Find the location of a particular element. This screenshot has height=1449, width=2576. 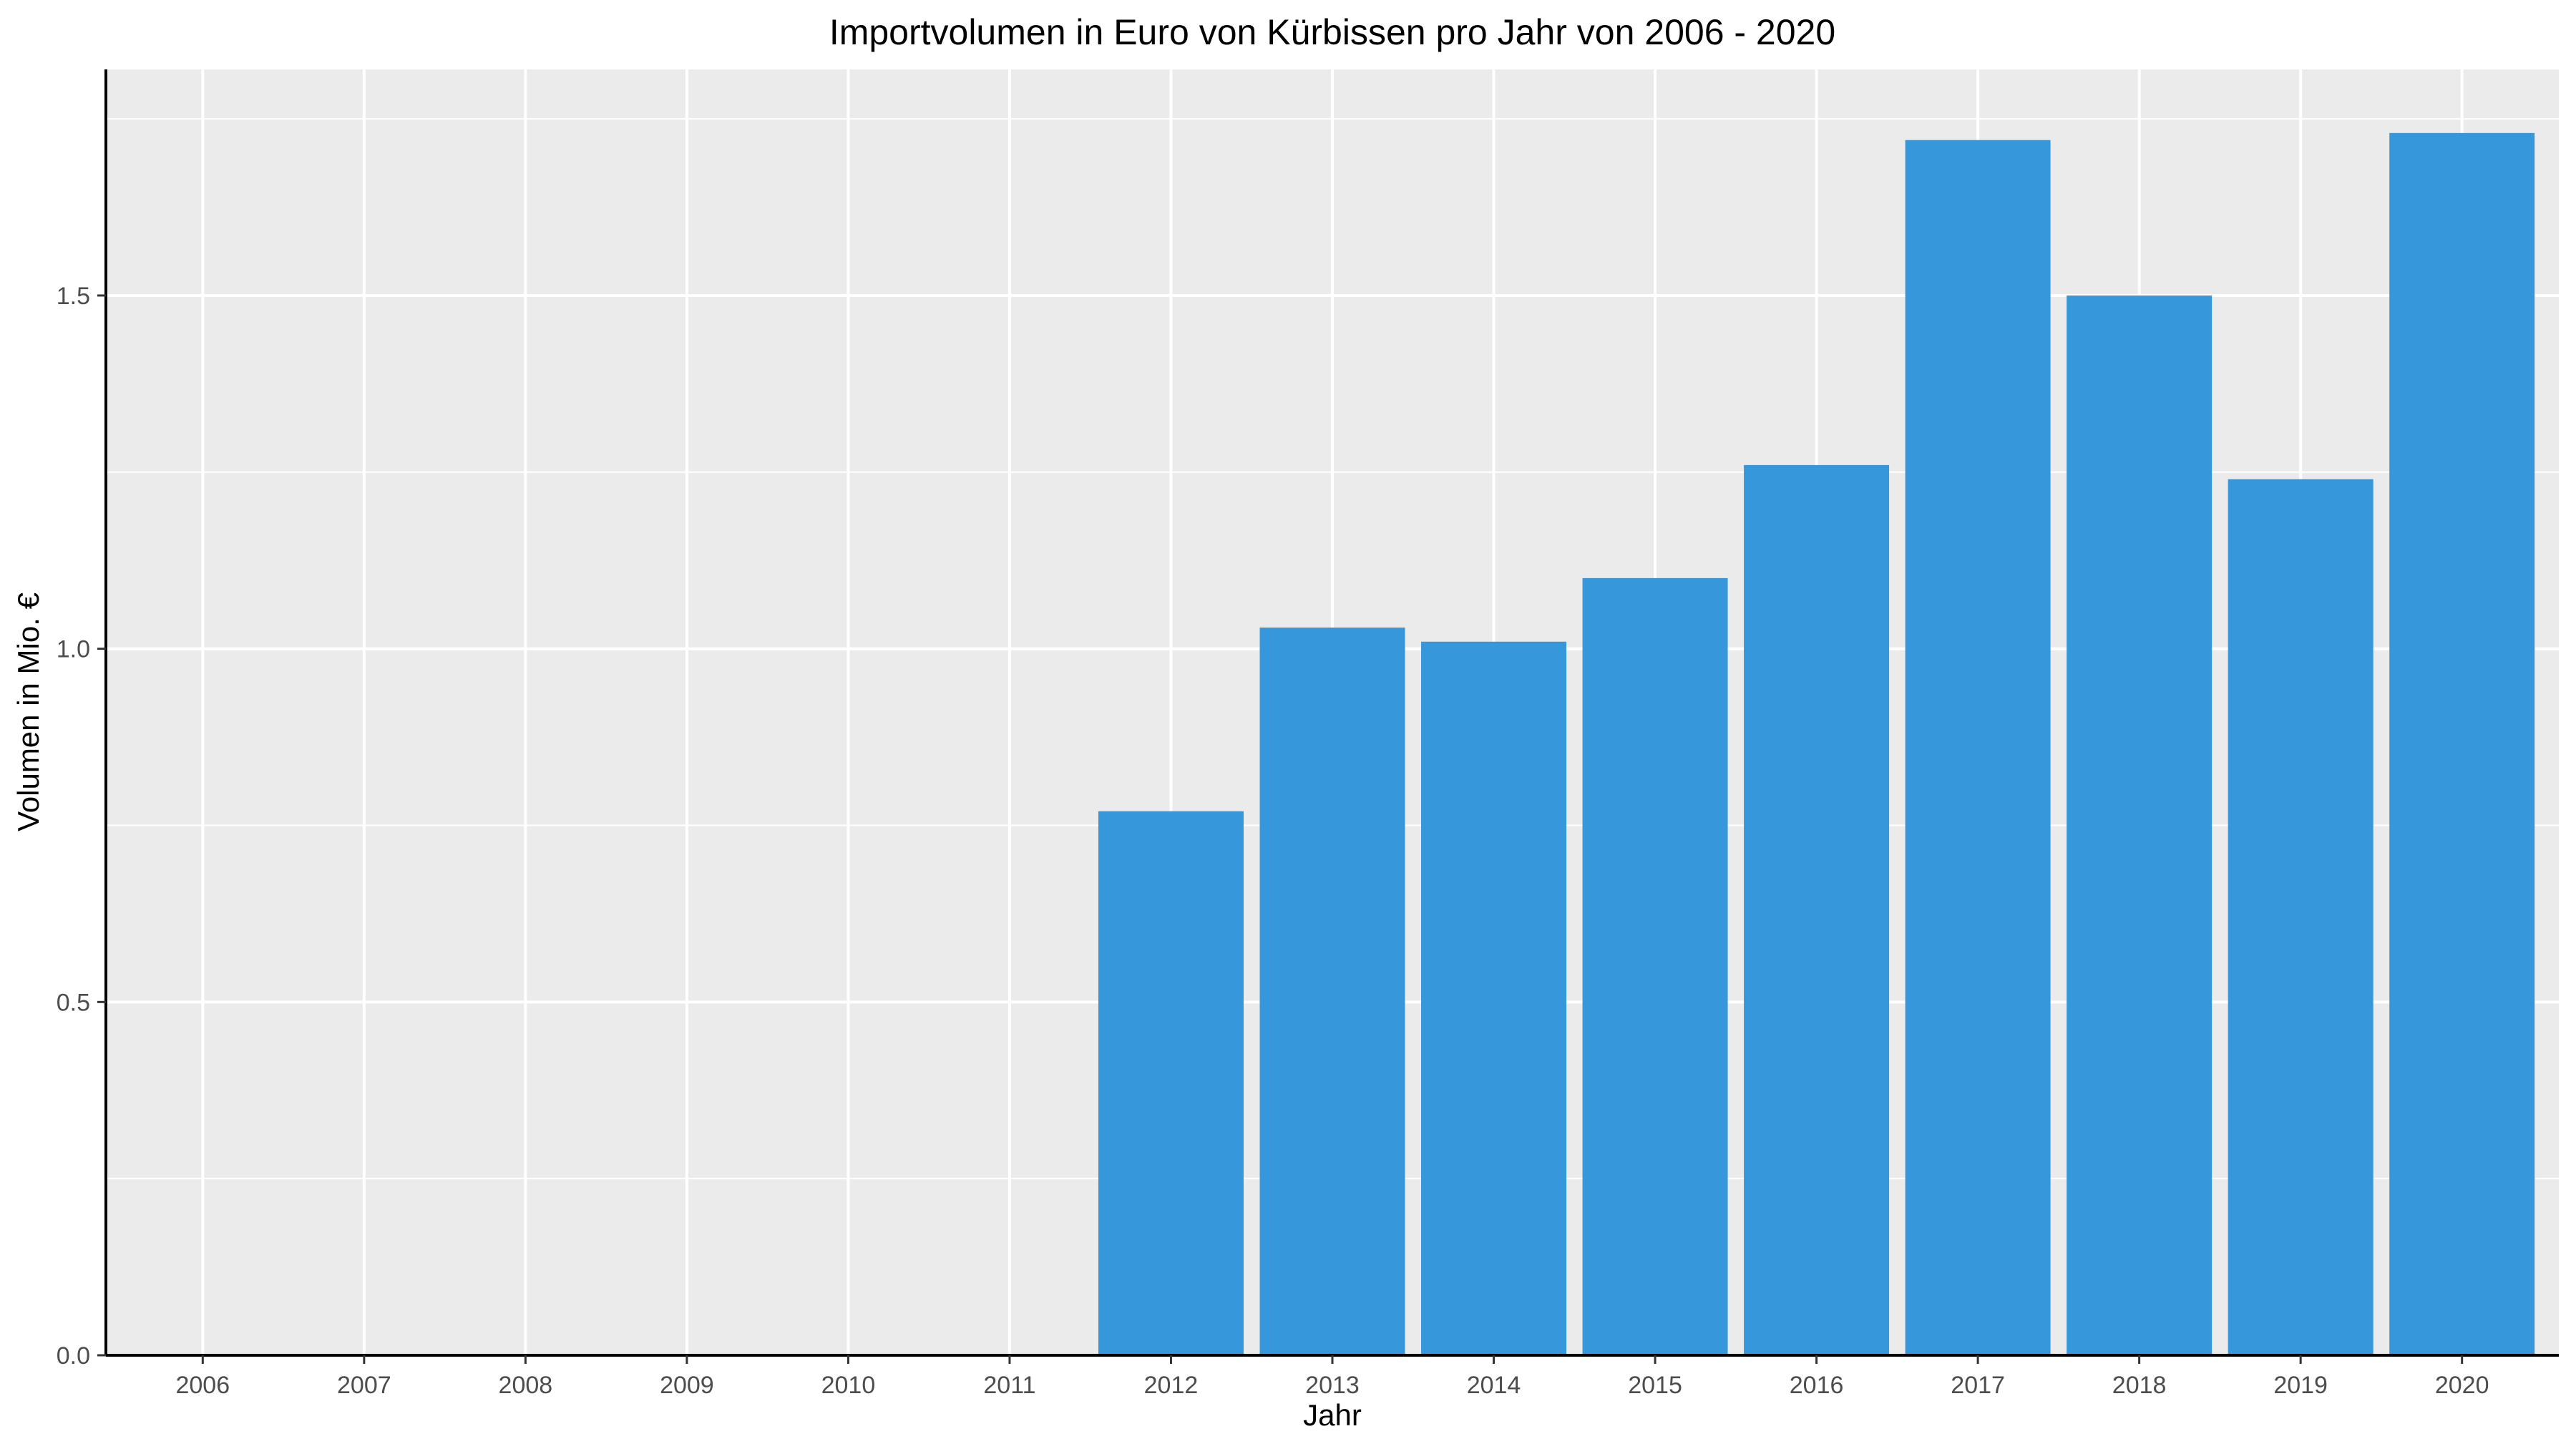

x-tick-label: 2014 is located at coordinates (1494, 1385).